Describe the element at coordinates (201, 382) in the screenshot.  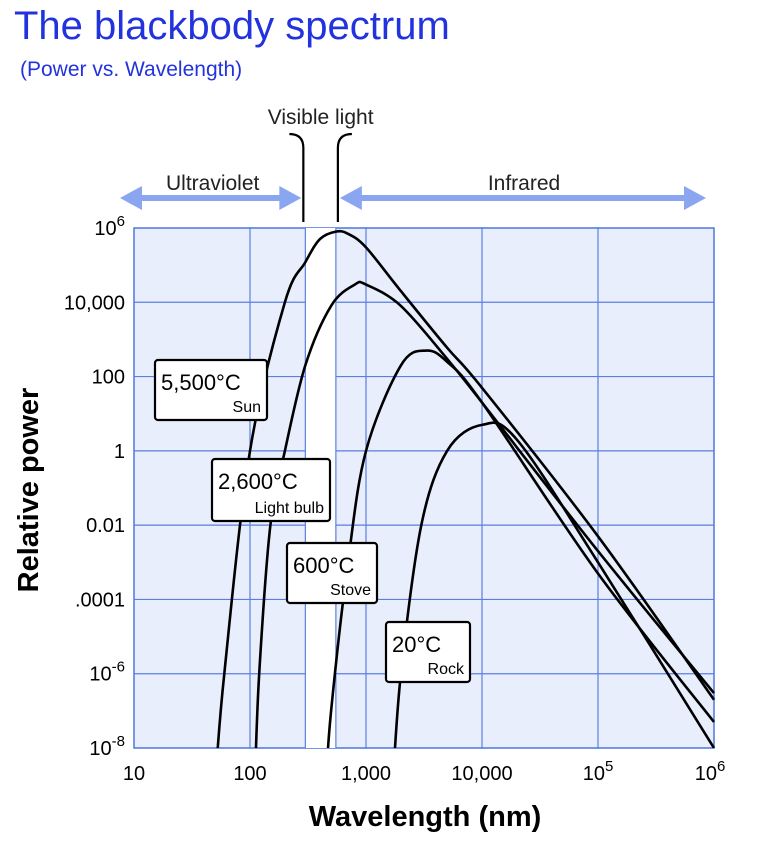
I see `curve-label-temp: 5,500°C` at that location.